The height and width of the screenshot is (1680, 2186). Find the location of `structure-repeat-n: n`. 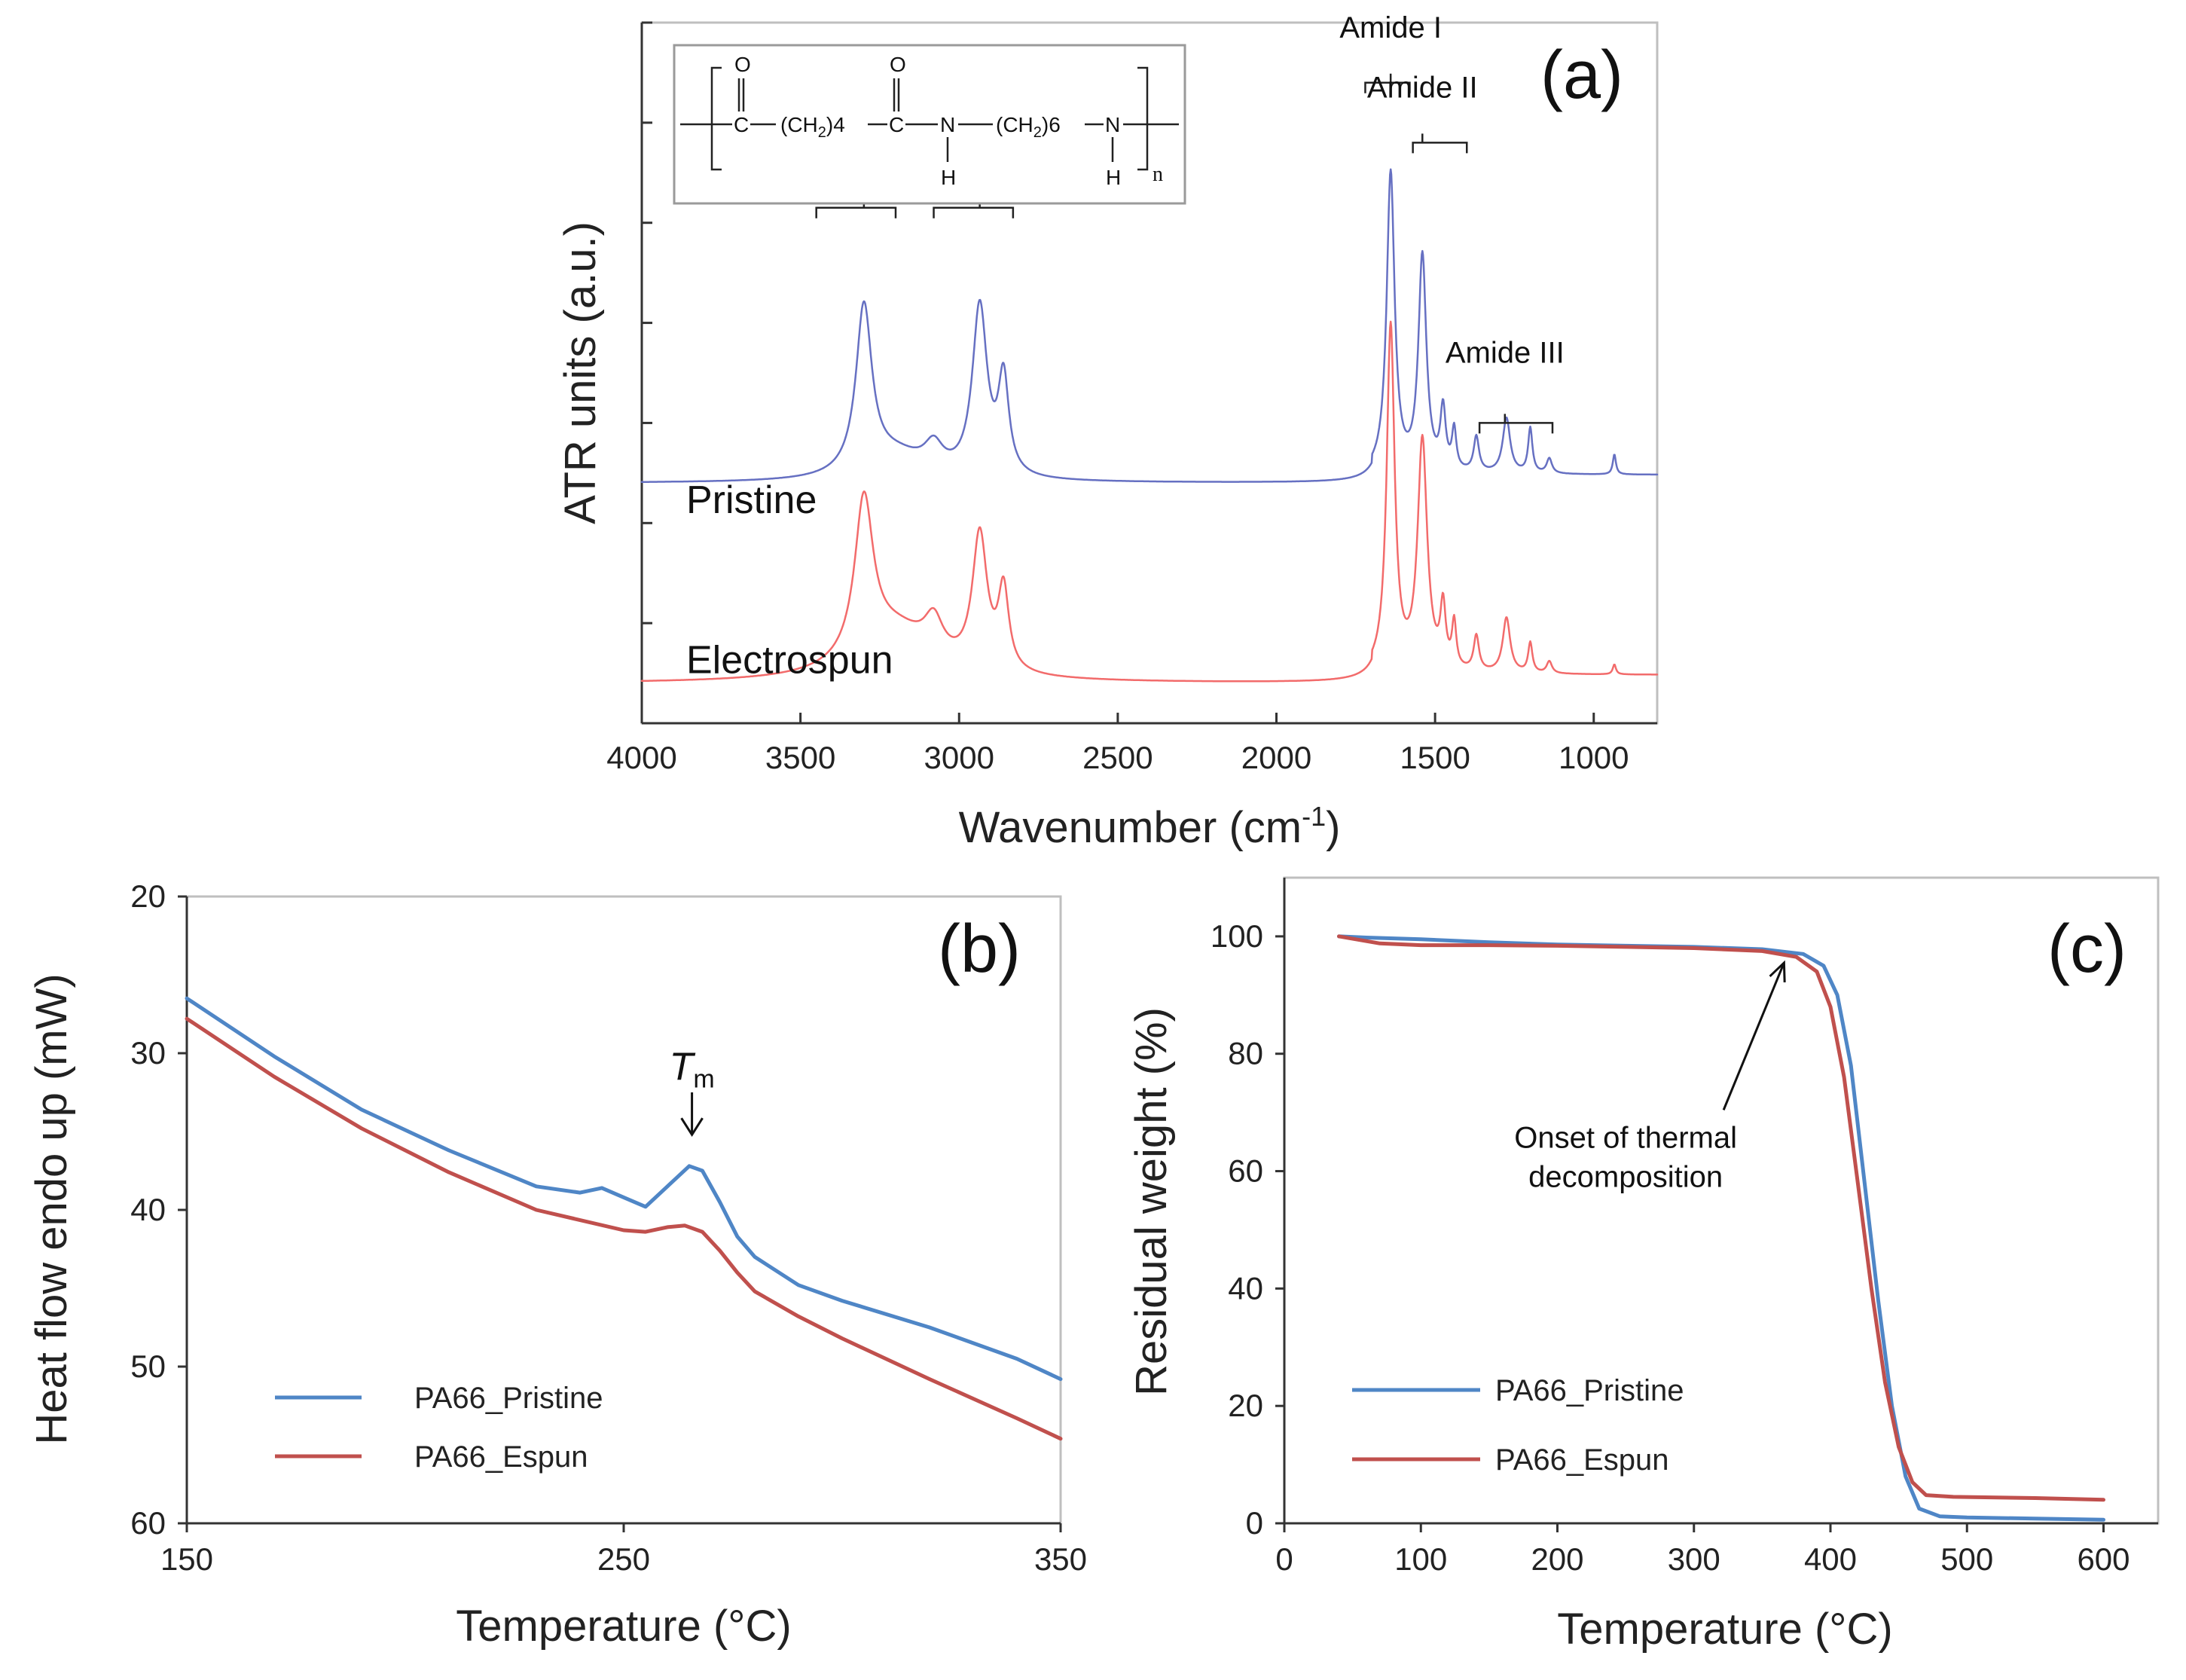

structure-repeat-n: n is located at coordinates (1158, 174).